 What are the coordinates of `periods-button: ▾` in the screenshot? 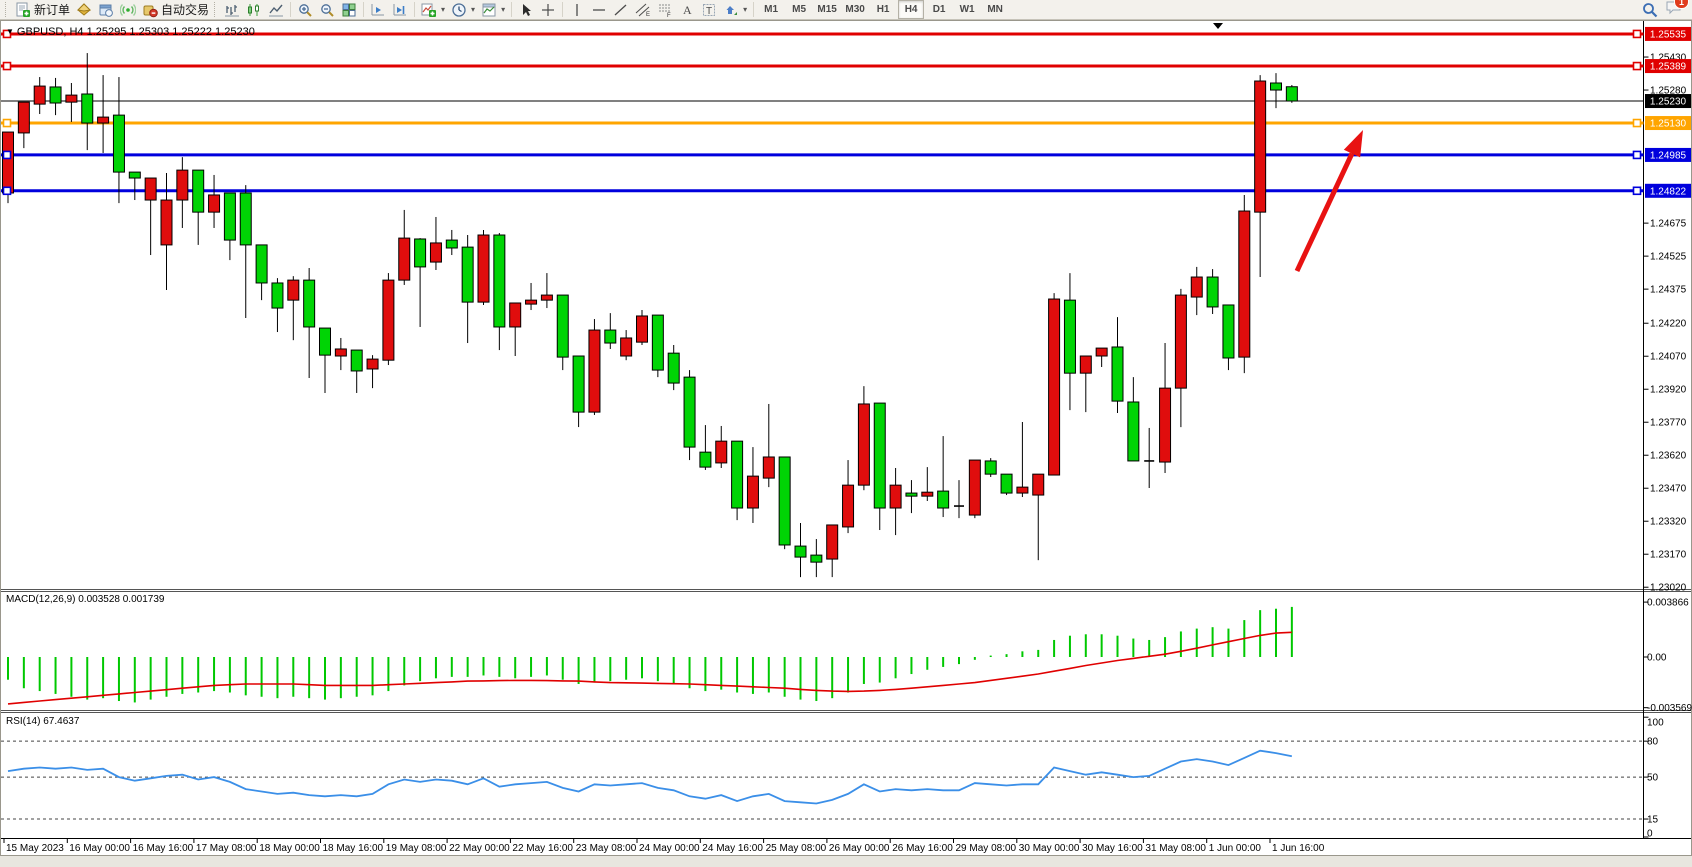 It's located at (463, 10).